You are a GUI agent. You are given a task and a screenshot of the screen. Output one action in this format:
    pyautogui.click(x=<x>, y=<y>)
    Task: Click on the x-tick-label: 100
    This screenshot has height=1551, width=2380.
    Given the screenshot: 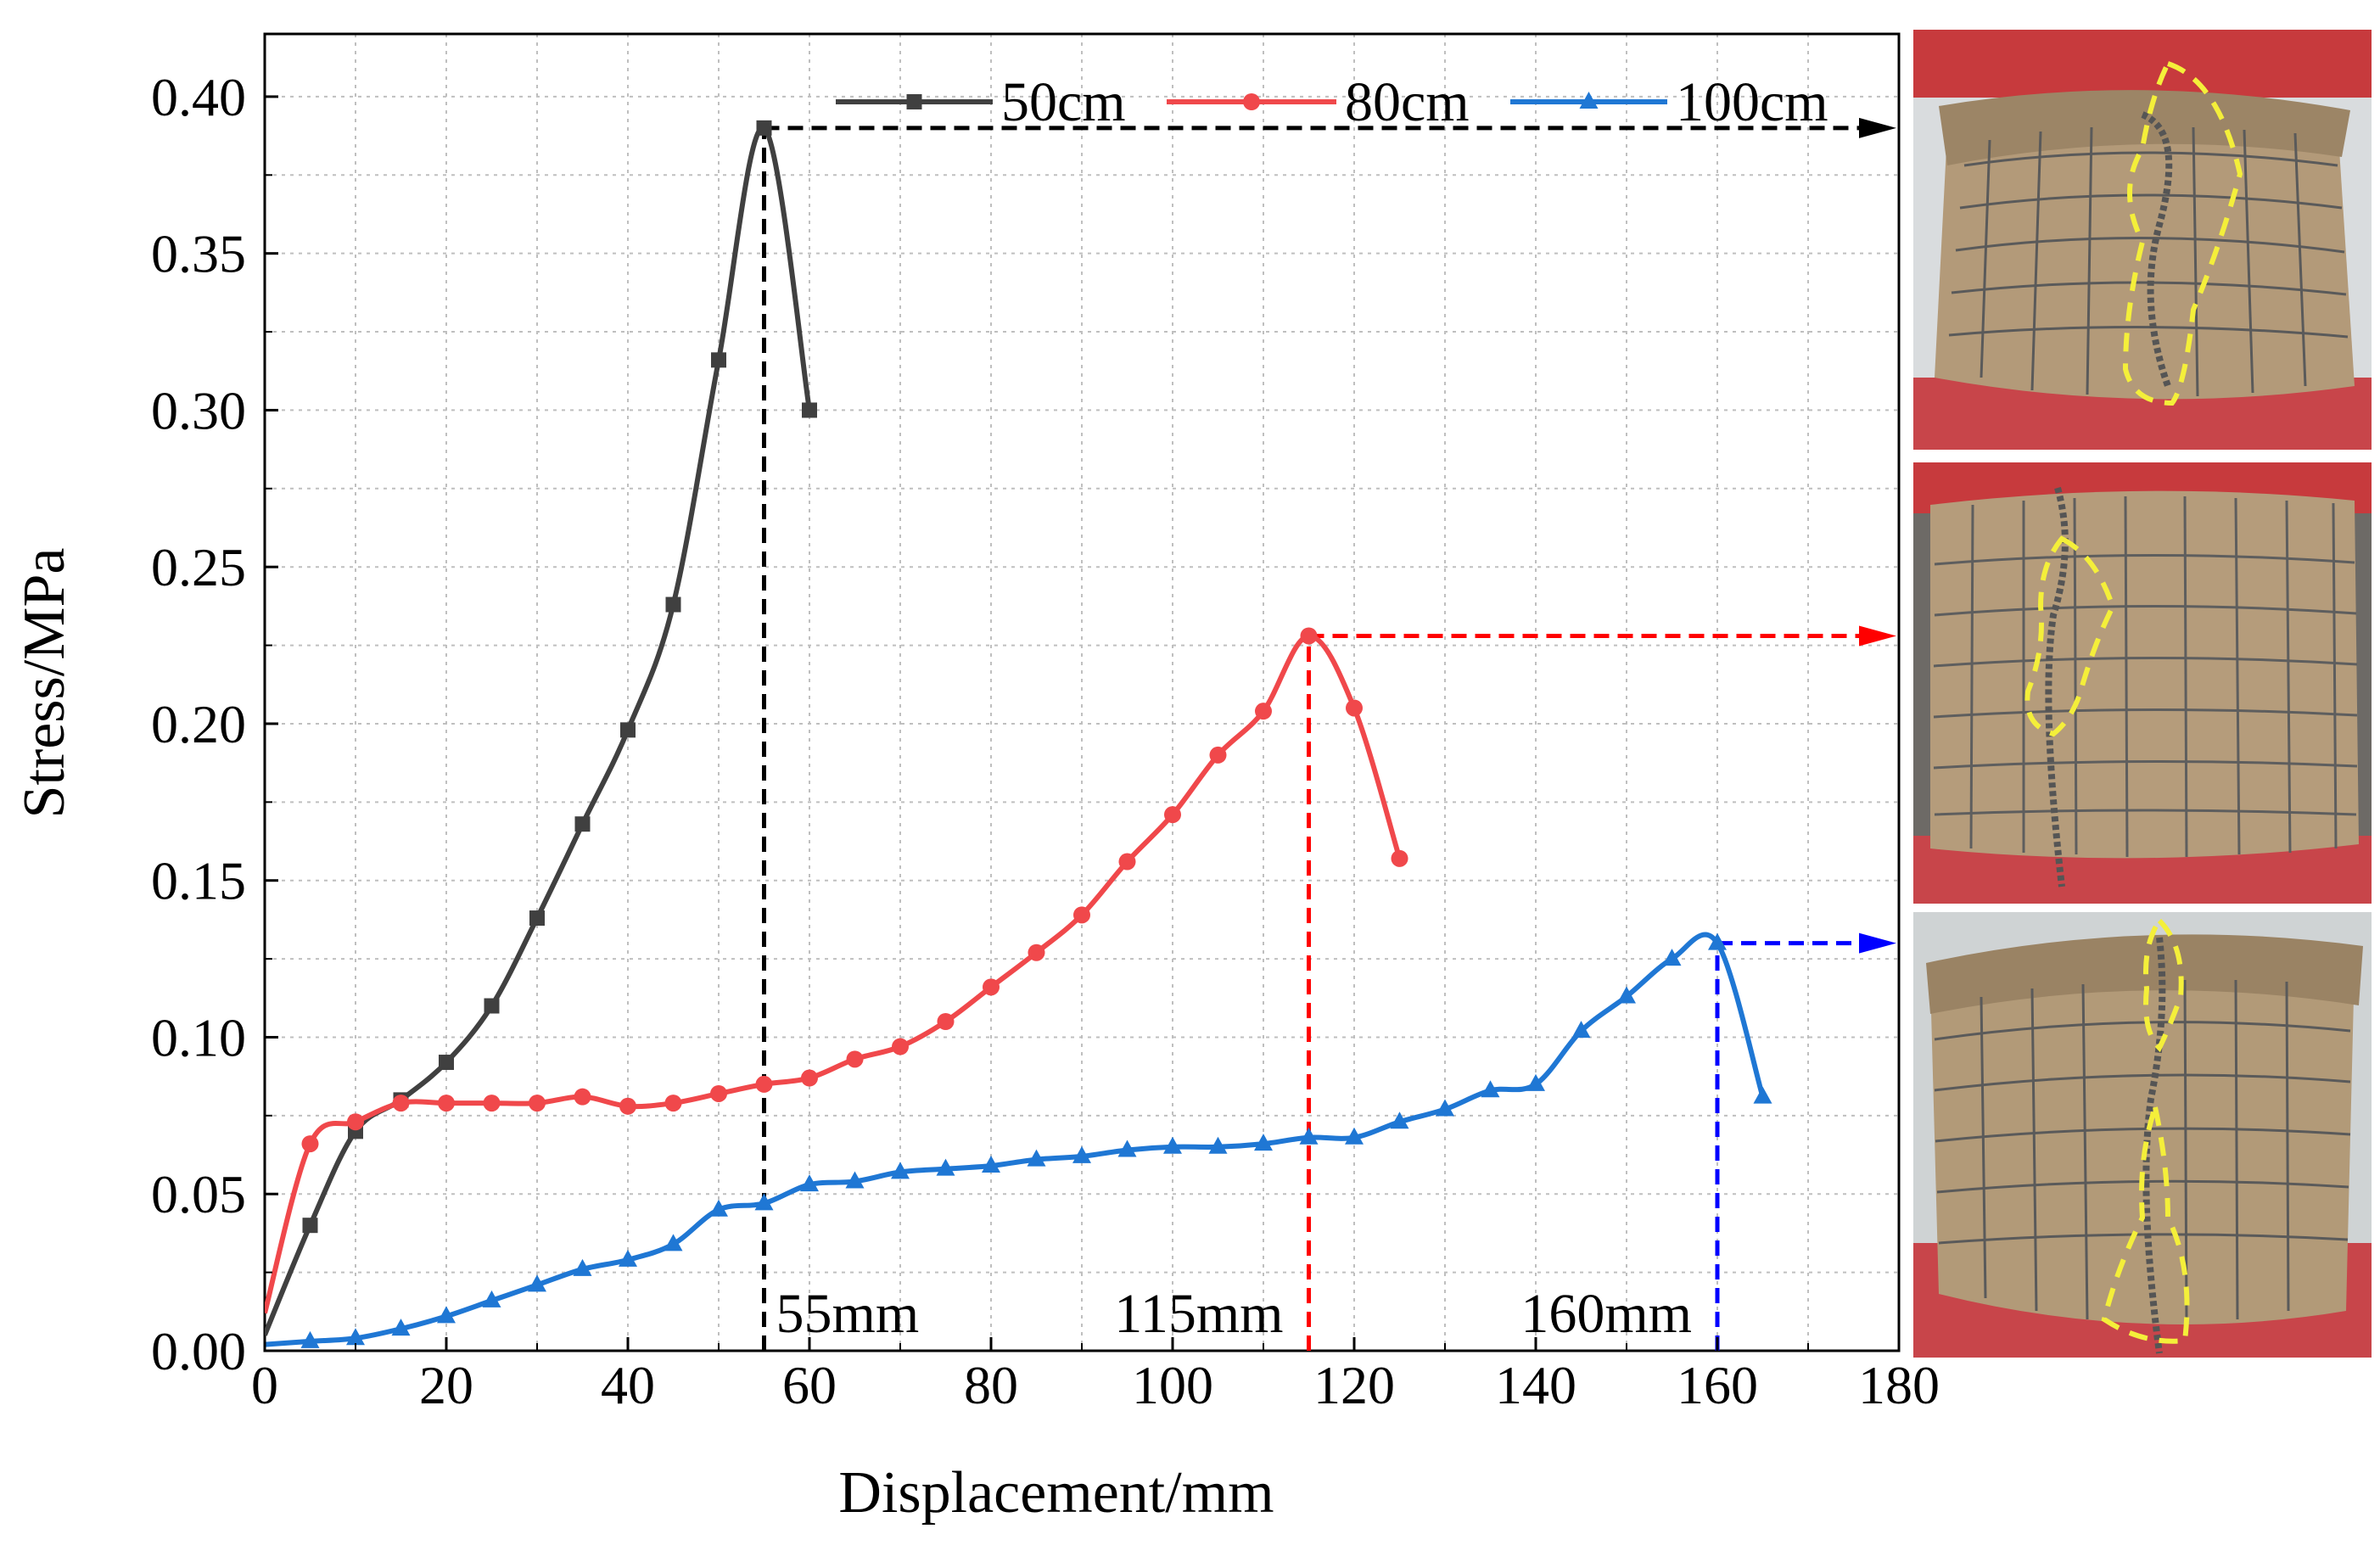 What is the action you would take?
    pyautogui.click(x=1172, y=1385)
    